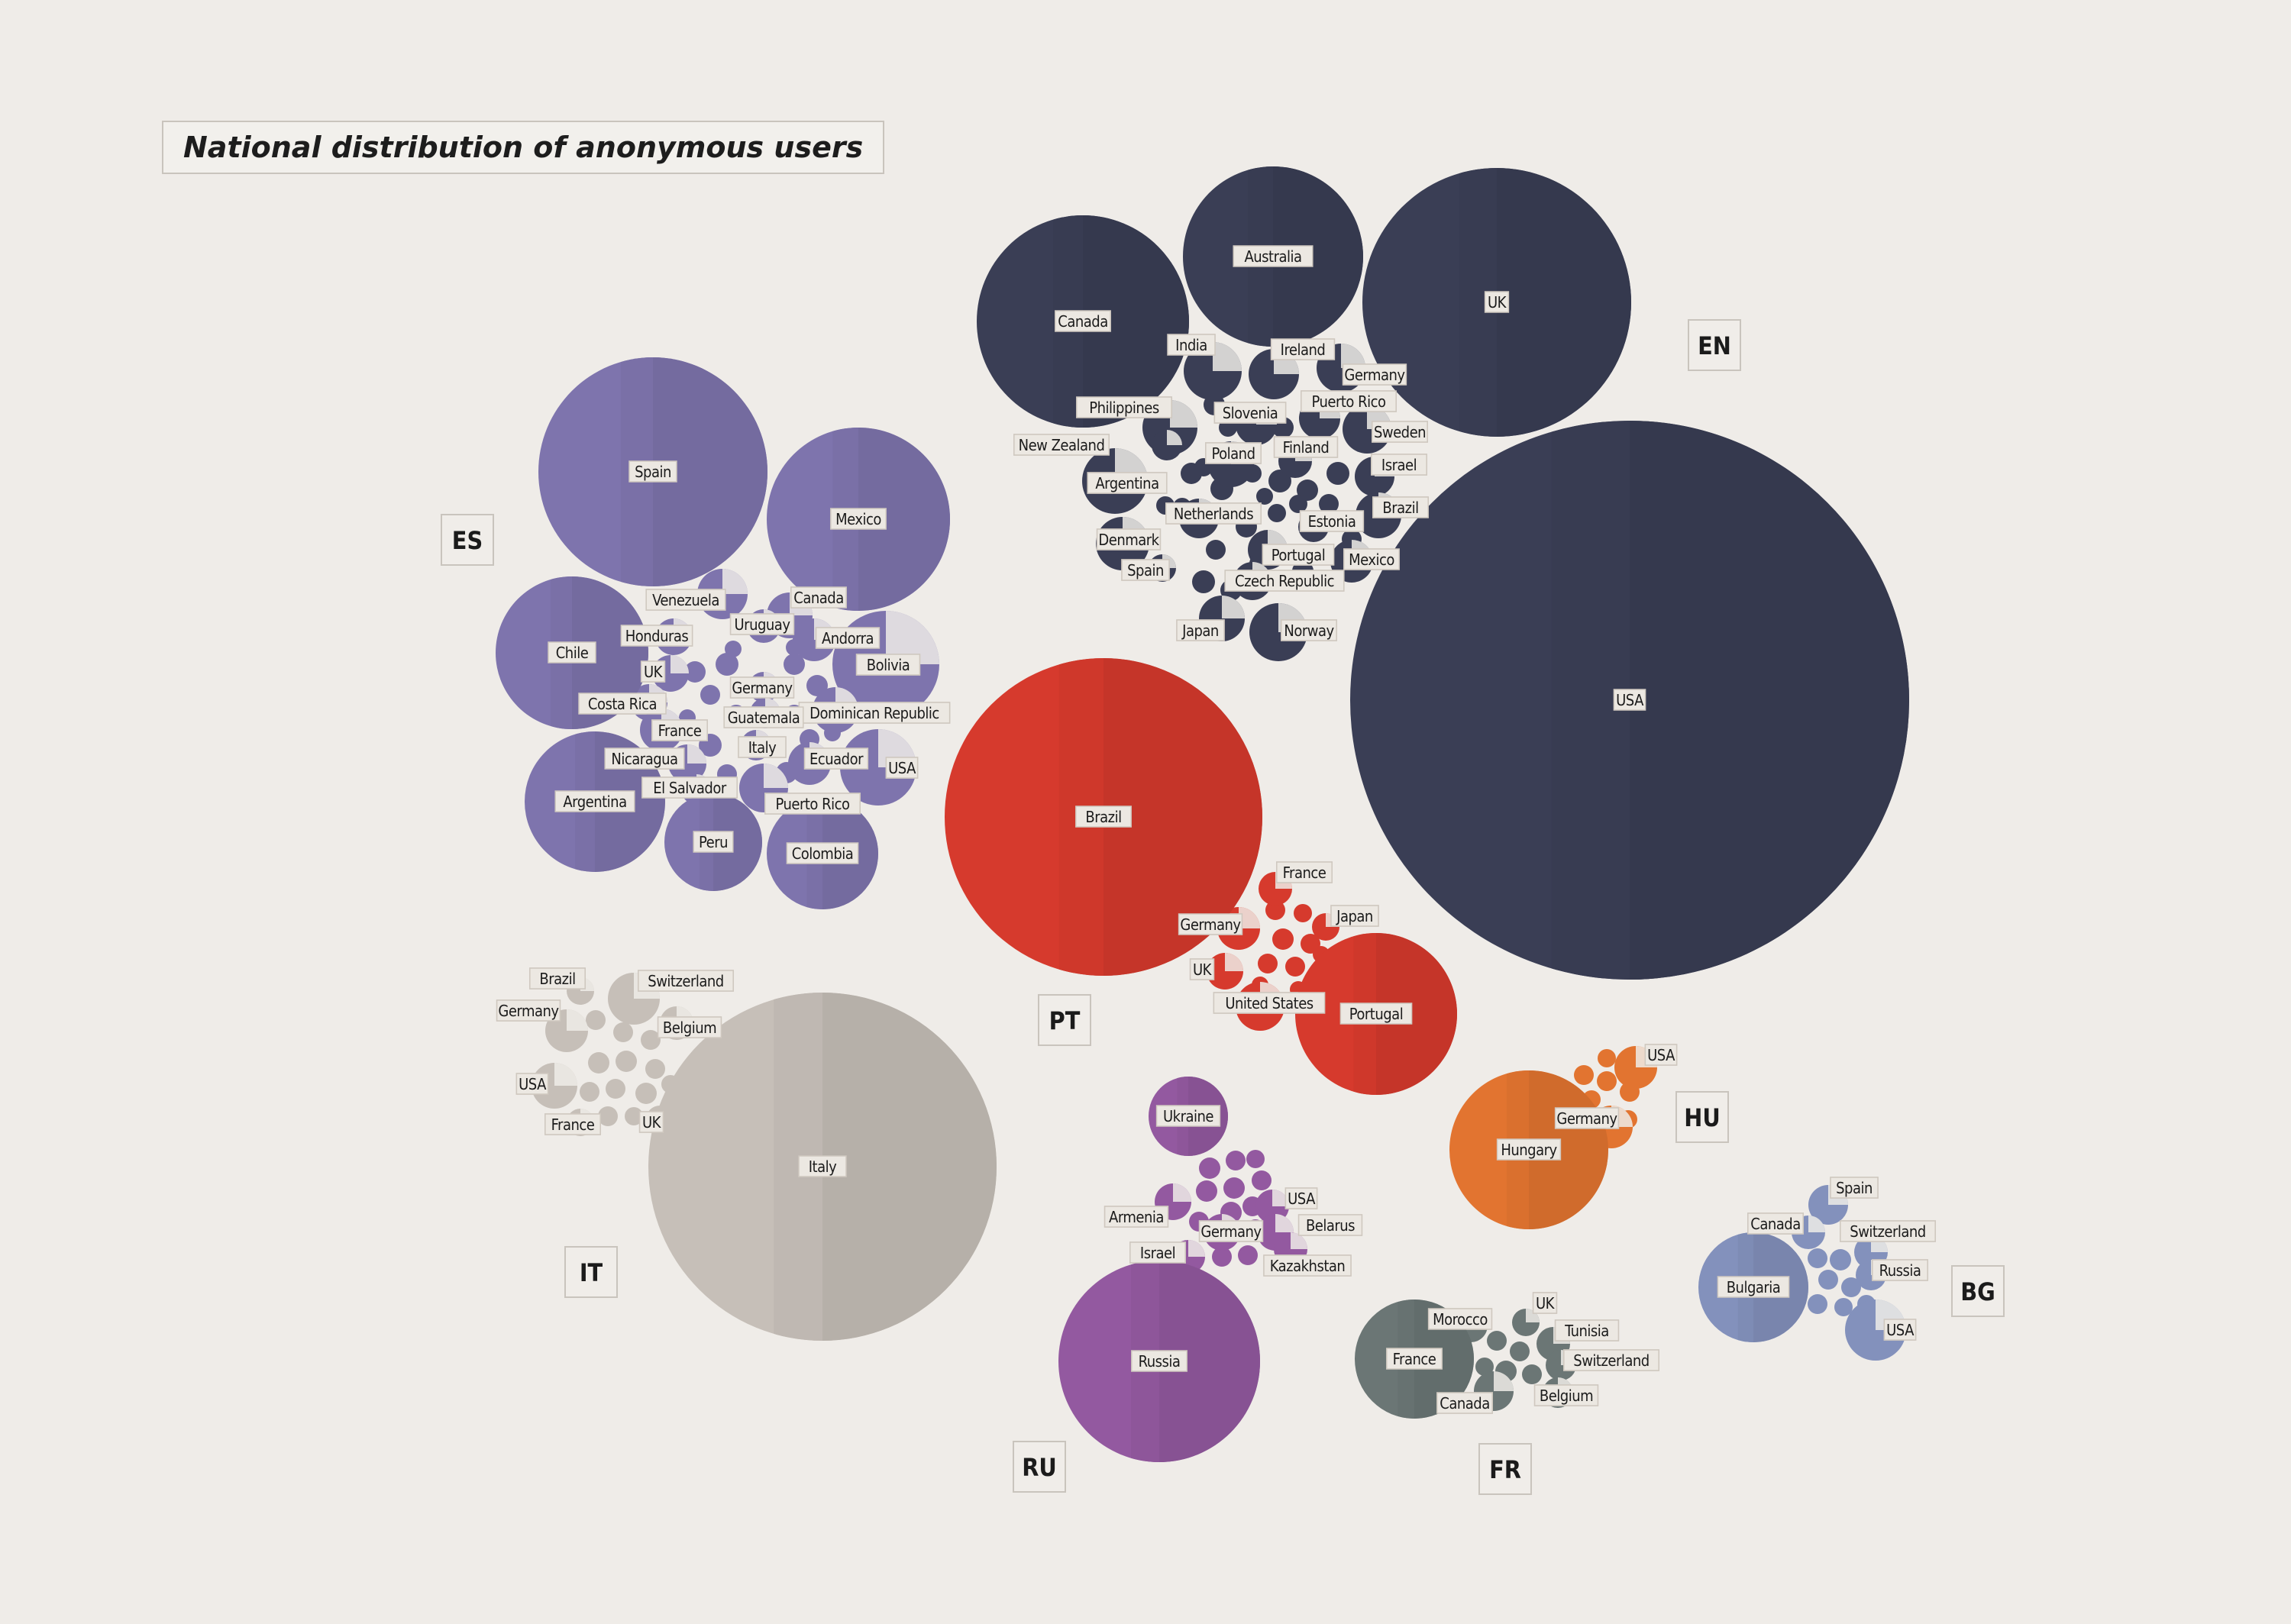 This screenshot has width=2291, height=1624. I want to click on label-ireland: Ireland, so click(1304, 350).